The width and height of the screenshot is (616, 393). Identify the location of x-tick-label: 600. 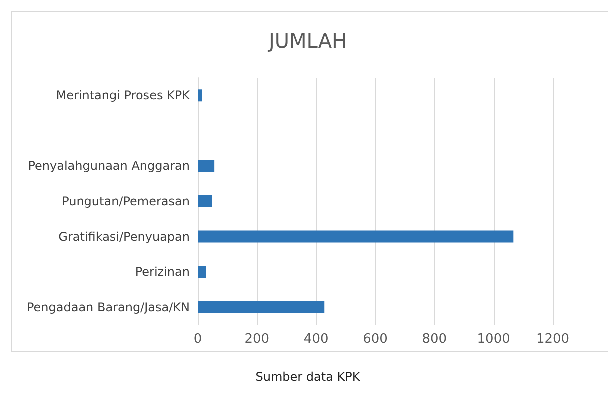
(375, 339).